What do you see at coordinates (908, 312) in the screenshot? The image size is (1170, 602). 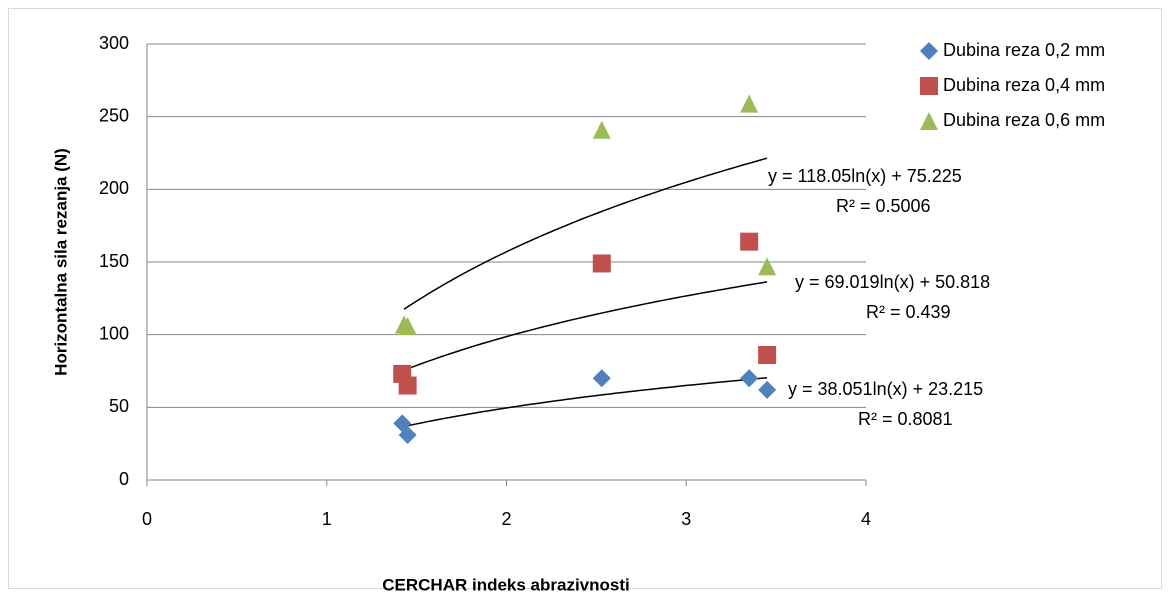 I see `trendline-r2: R² = 0.439` at bounding box center [908, 312].